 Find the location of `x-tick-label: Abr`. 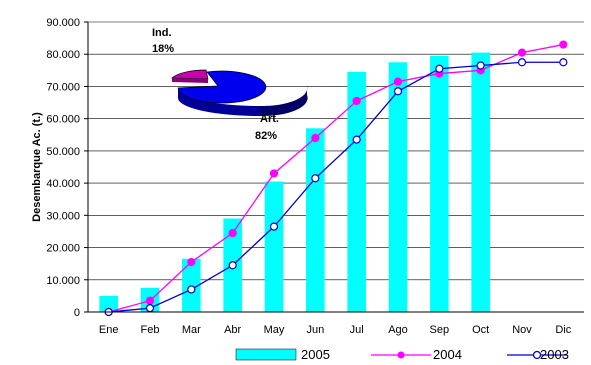

x-tick-label: Abr is located at coordinates (232, 330).